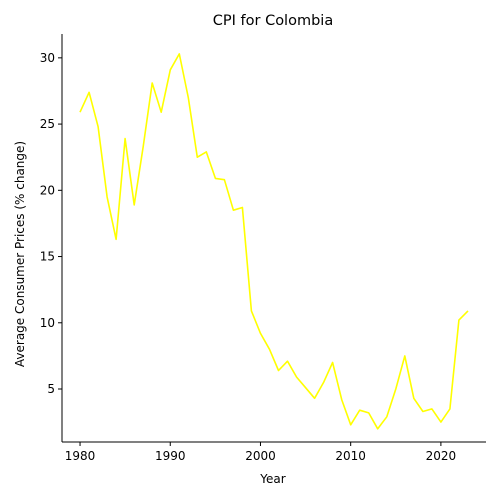  What do you see at coordinates (47, 58) in the screenshot?
I see `y-tick-label: 30` at bounding box center [47, 58].